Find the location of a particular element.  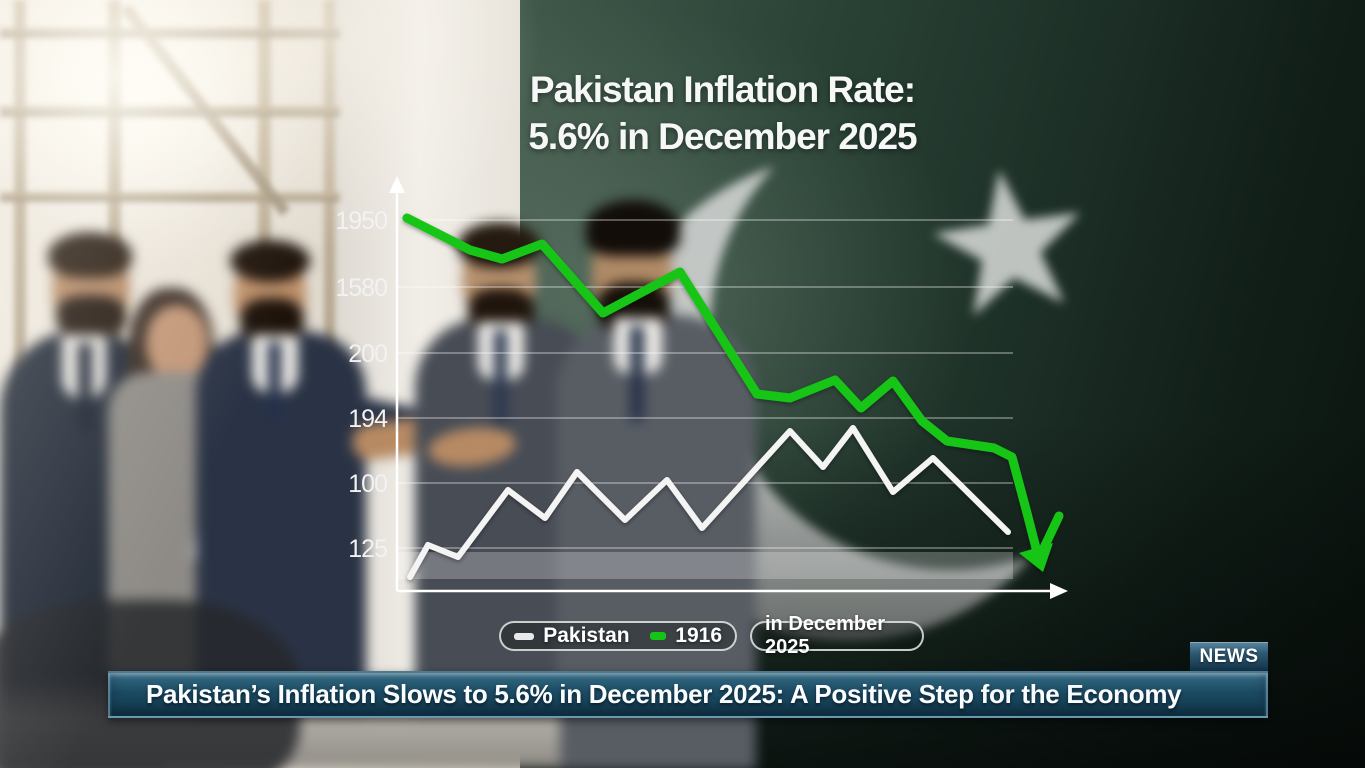

y-tick-label: 100 is located at coordinates (367, 484).